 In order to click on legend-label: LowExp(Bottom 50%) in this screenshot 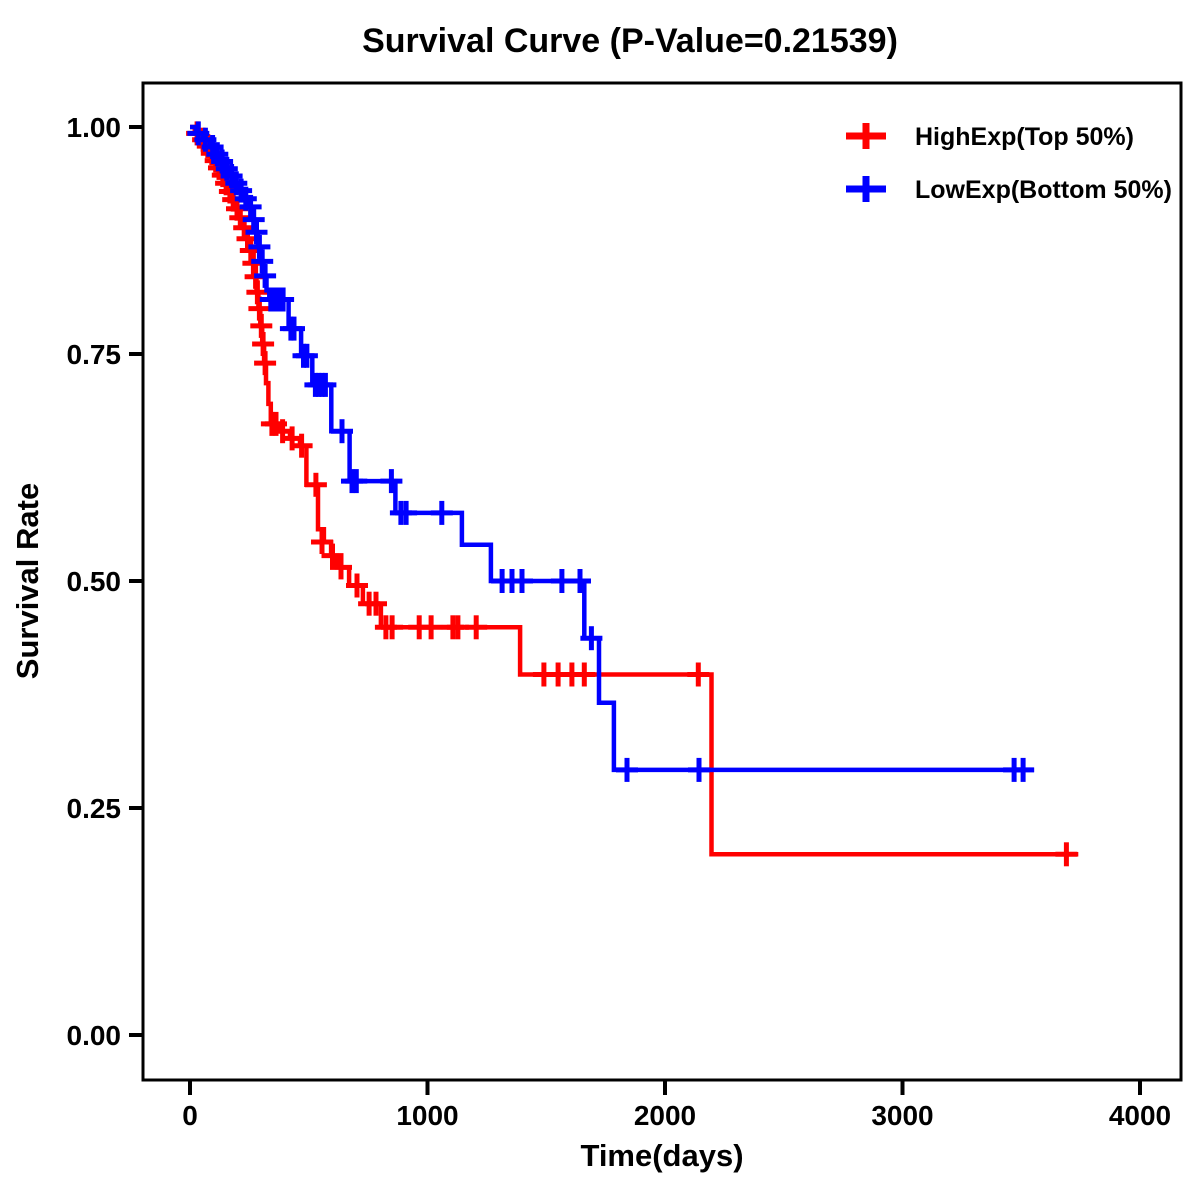, I will do `click(1043, 190)`.